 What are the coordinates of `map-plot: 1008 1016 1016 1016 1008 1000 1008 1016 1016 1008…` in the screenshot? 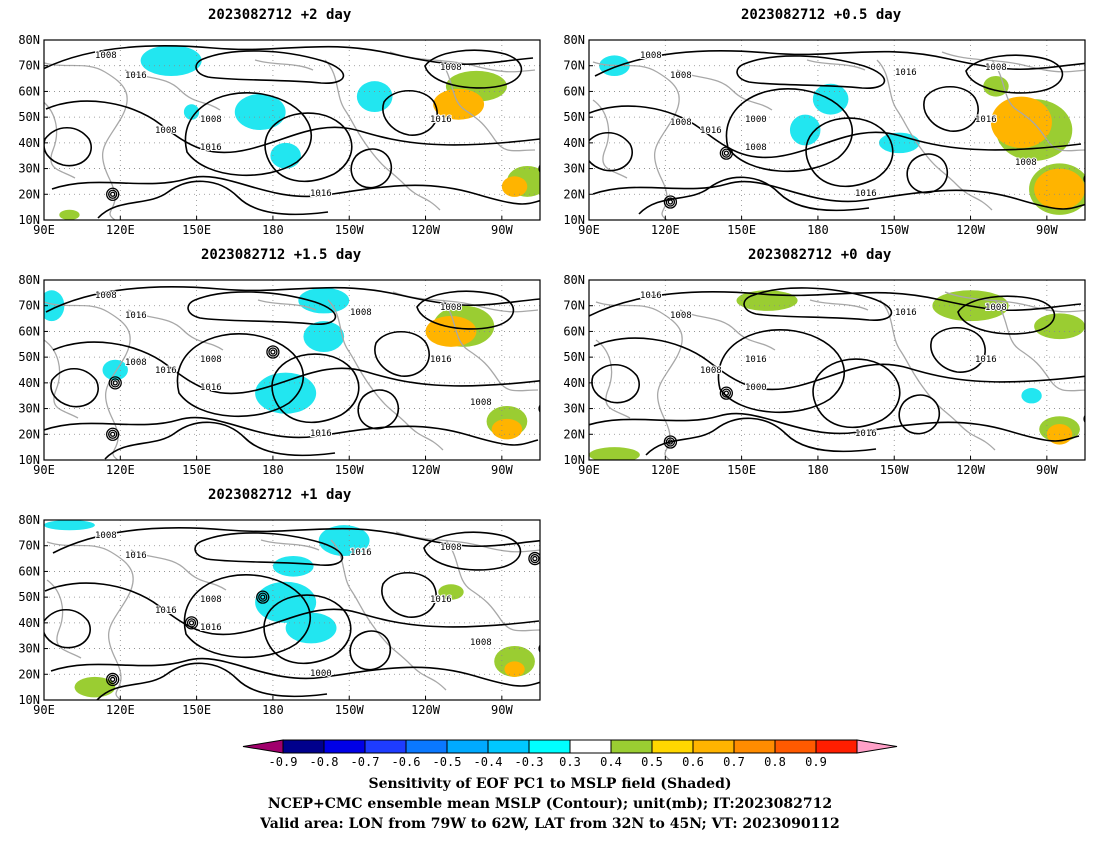 It's located at (303, 615).